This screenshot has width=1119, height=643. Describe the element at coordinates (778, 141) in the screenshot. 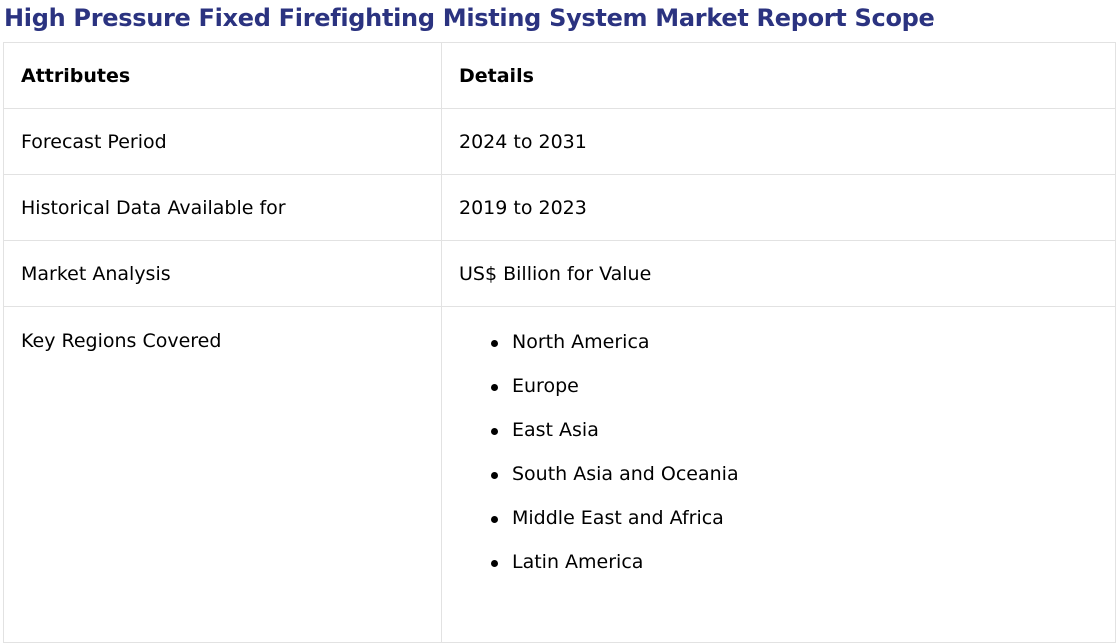

I see `detail-forecast-period: 2024 to 2031` at that location.